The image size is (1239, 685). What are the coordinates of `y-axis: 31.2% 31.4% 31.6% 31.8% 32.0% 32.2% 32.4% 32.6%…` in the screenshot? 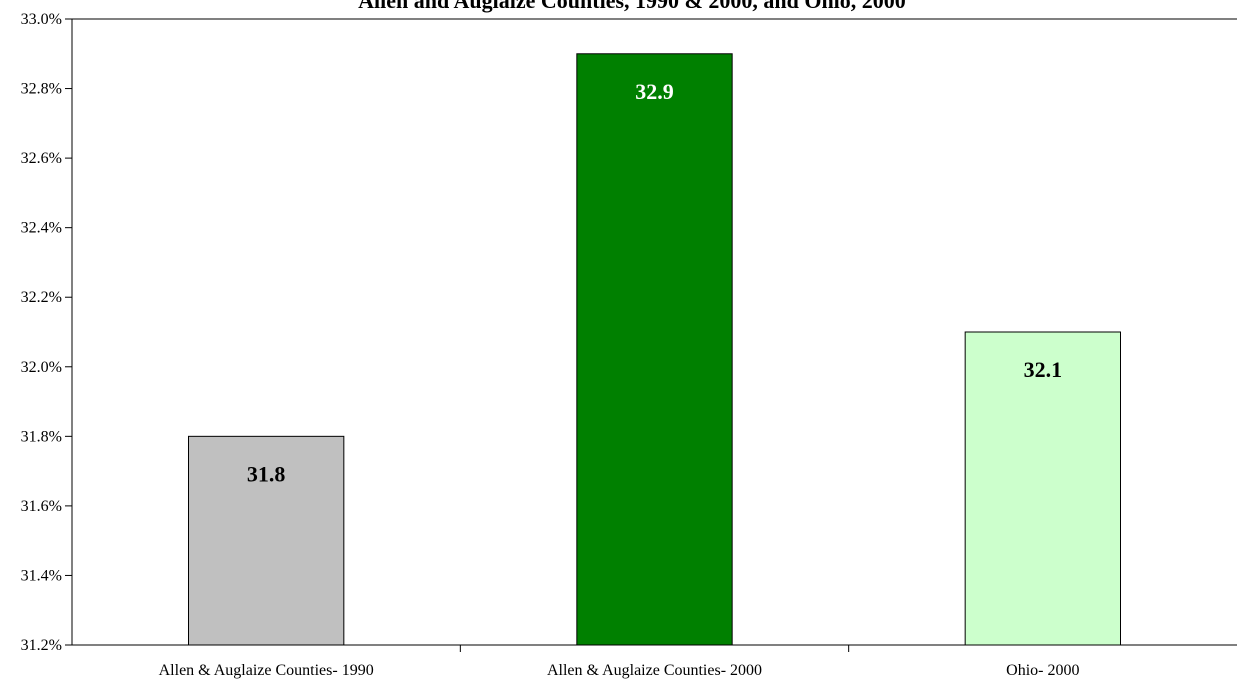 It's located at (46, 332).